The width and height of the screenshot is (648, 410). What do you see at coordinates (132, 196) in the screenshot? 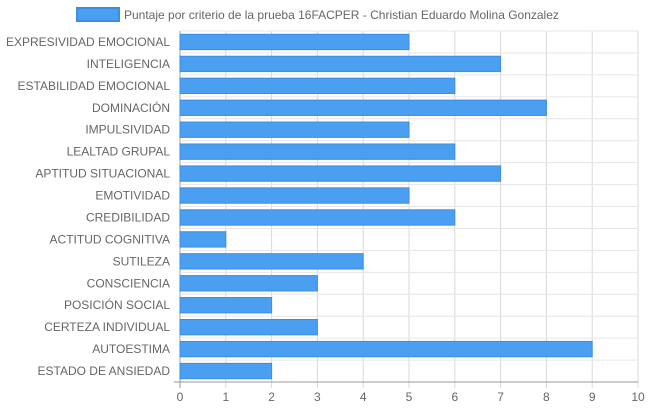
I see `category-label: EMOTIVIDAD` at bounding box center [132, 196].